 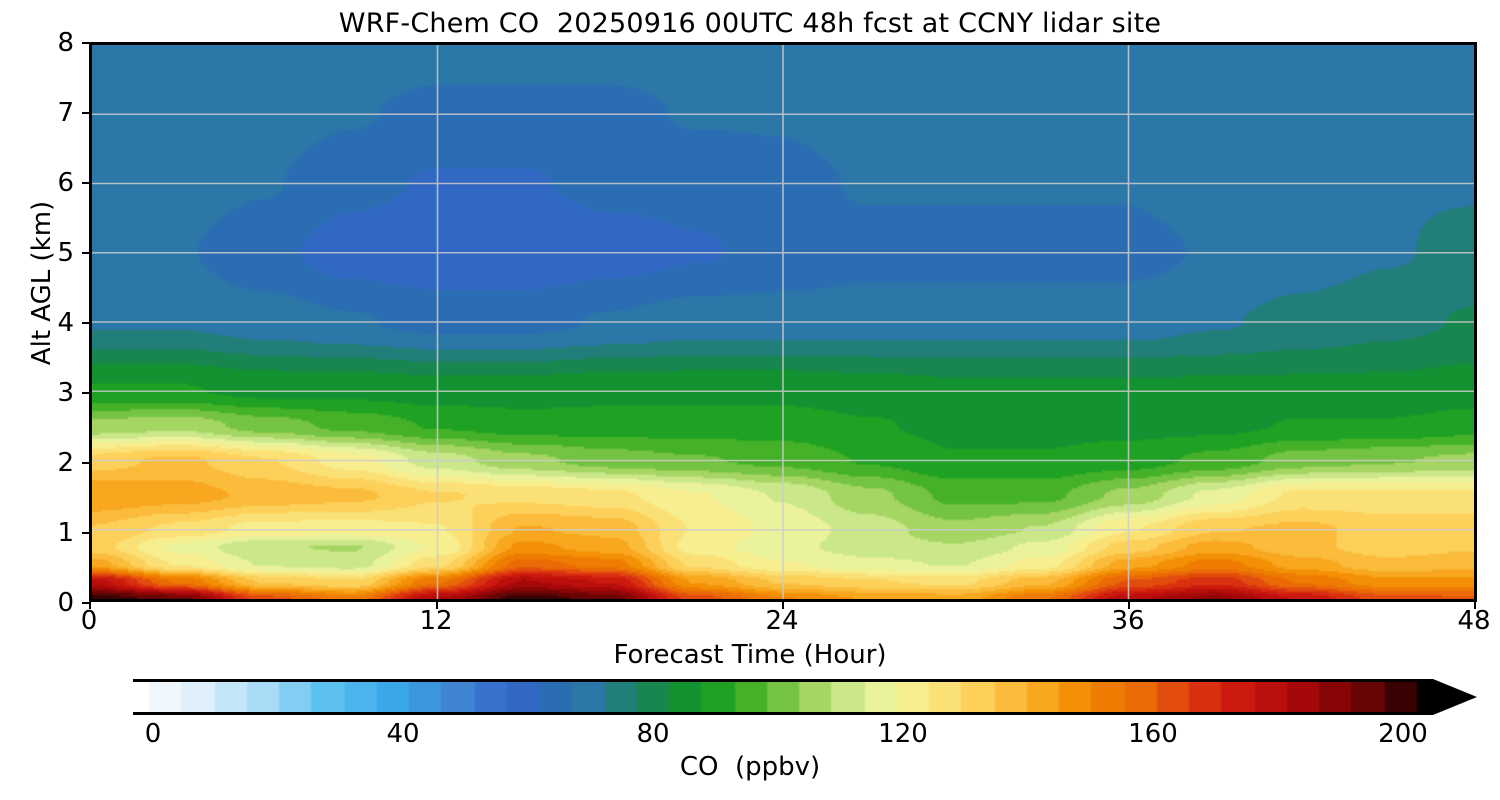 I want to click on colorbar-gradient, so click(x=783, y=697).